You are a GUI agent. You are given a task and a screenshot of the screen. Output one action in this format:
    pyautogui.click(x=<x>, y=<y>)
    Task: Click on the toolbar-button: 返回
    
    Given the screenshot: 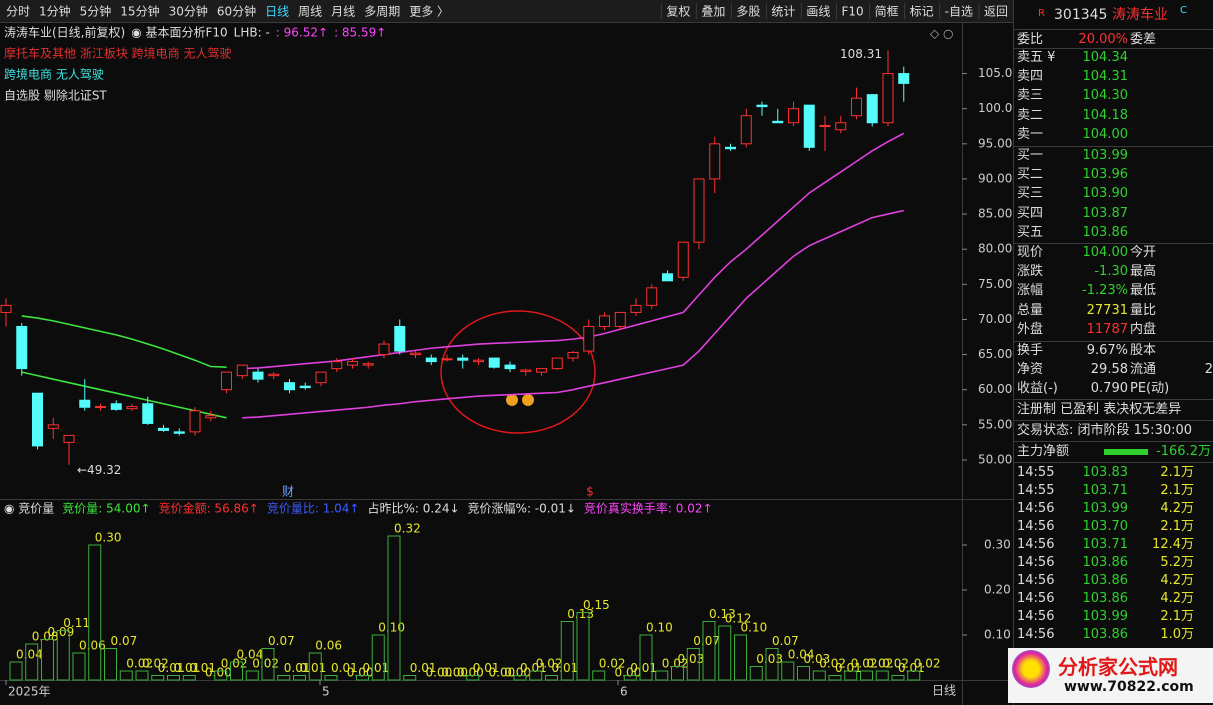 What is the action you would take?
    pyautogui.click(x=996, y=12)
    